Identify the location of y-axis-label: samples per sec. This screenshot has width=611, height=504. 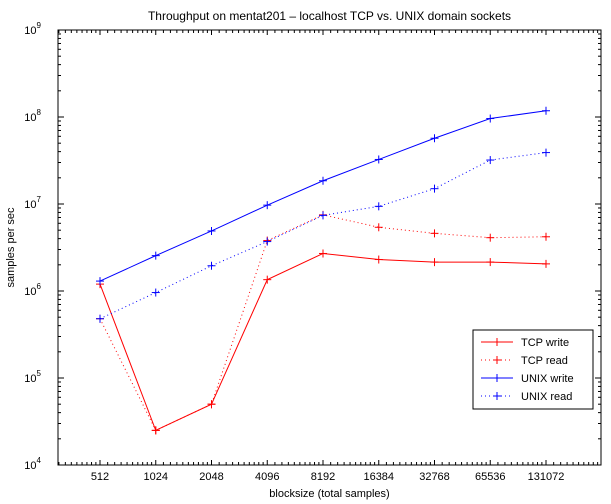
(11, 247).